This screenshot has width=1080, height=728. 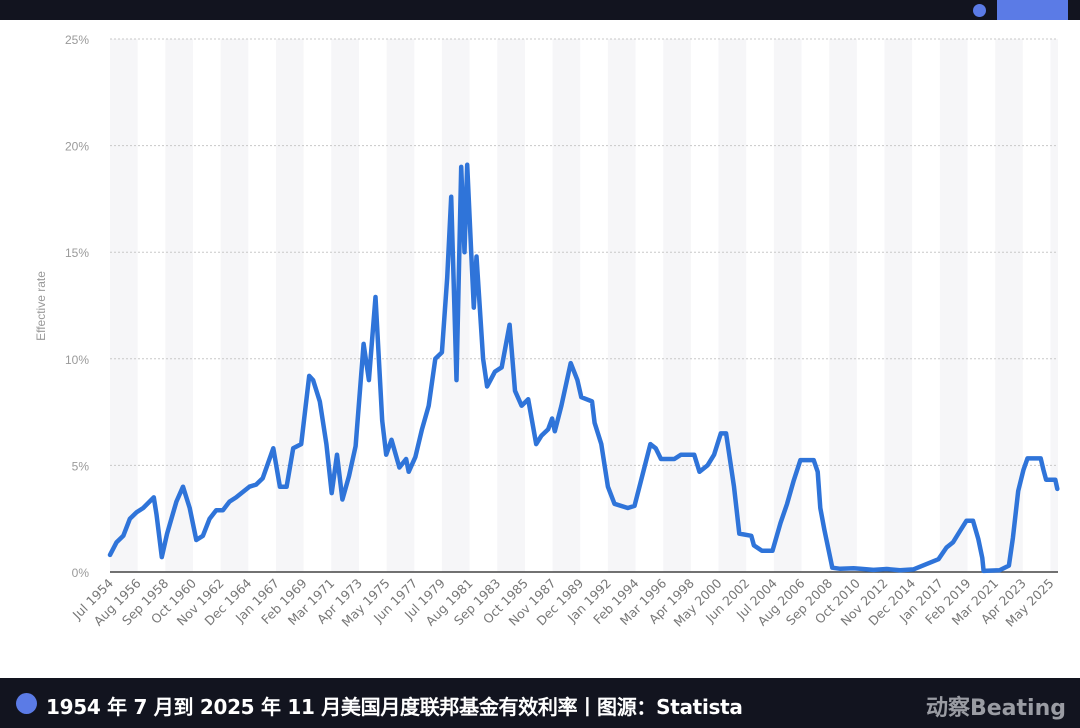 I want to click on y-axis-ticks: 0% 5% 10% 15% 20% 25%, so click(x=77, y=306).